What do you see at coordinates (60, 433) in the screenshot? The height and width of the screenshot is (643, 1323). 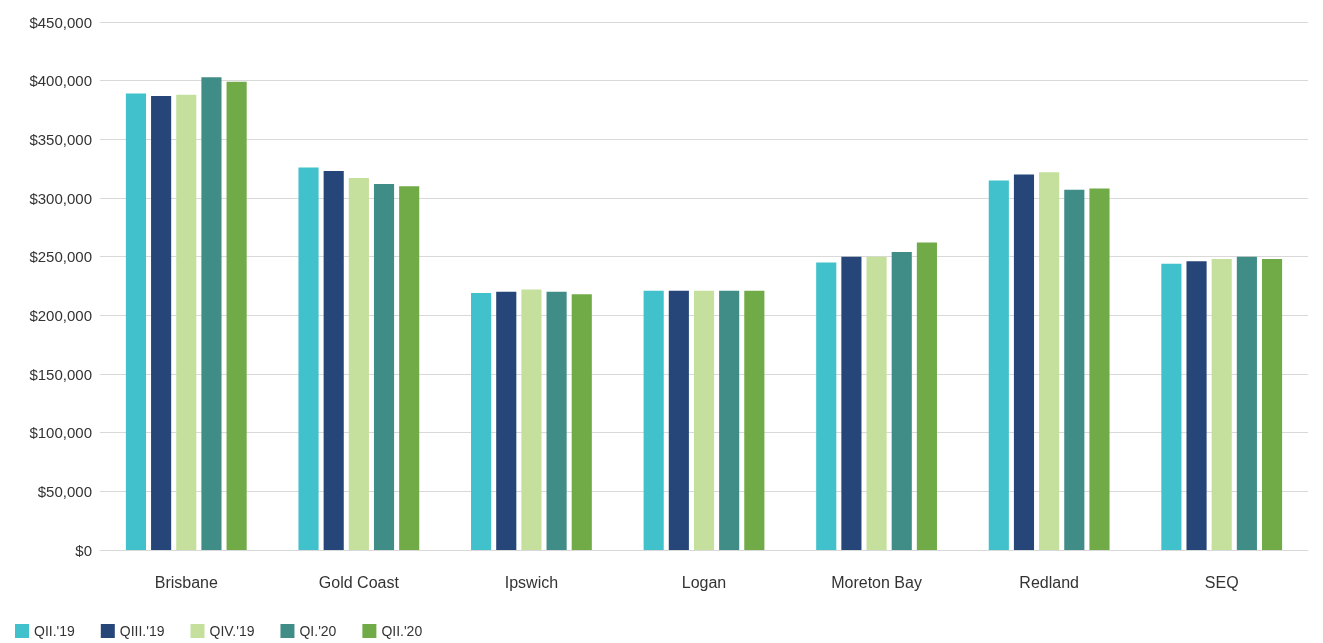 I see `y-tick-label: $100,000` at bounding box center [60, 433].